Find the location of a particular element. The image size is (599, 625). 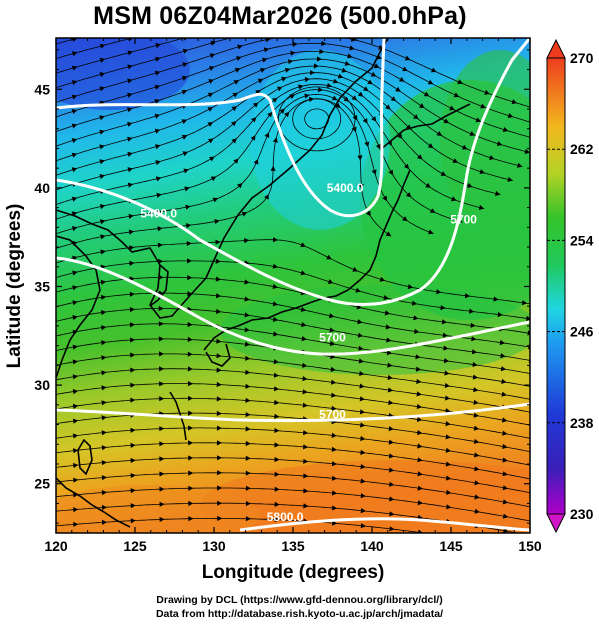

circulation-ring is located at coordinates (317, 119).